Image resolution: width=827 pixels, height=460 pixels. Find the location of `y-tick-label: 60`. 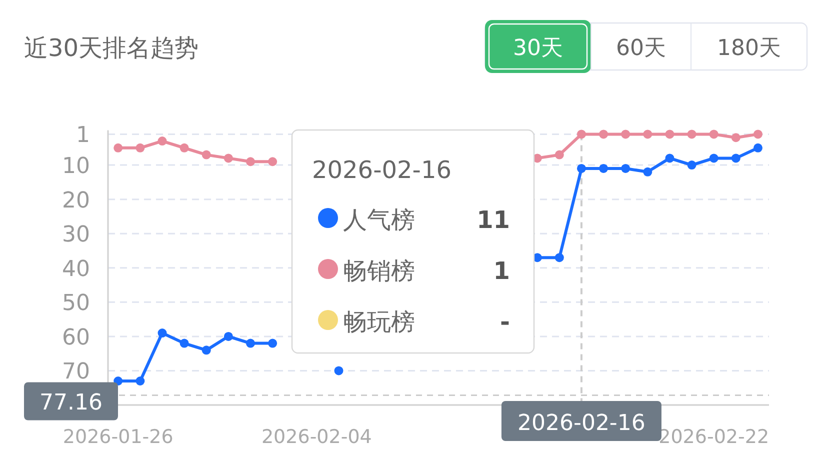

y-tick-label: 60 is located at coordinates (76, 337).